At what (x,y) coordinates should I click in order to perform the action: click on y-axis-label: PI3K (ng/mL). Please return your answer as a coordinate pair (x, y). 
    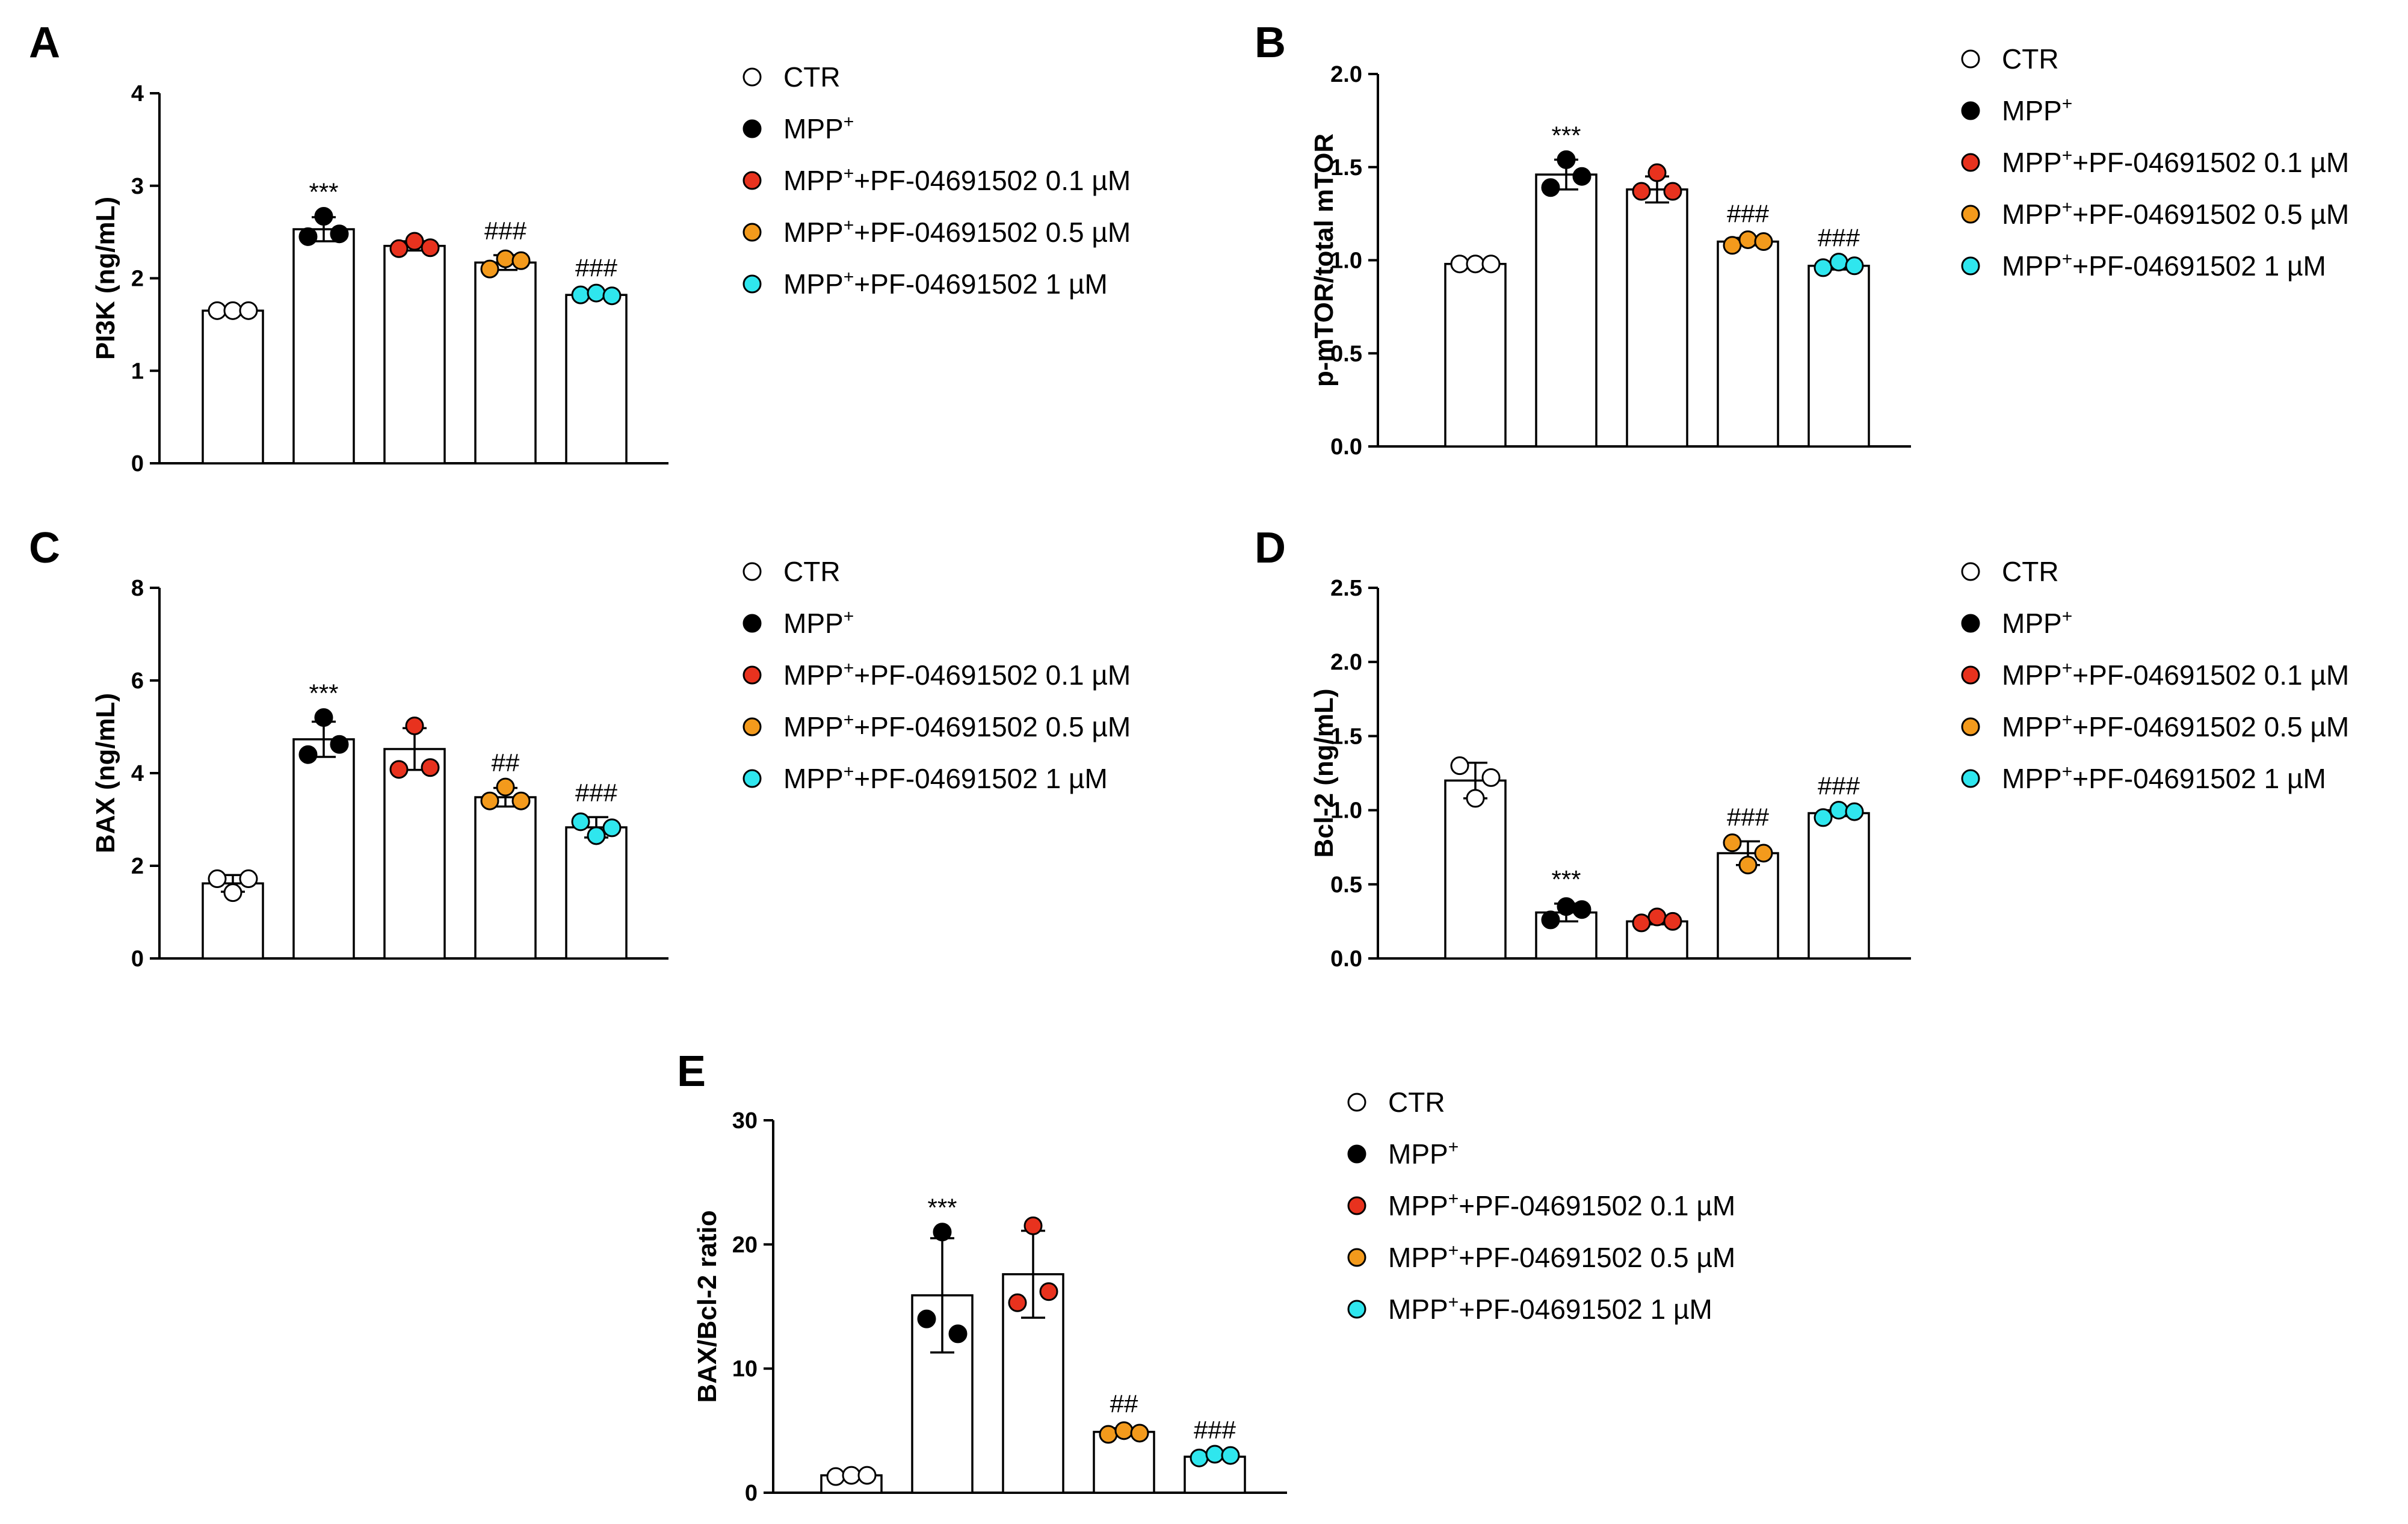
    Looking at the image, I should click on (105, 278).